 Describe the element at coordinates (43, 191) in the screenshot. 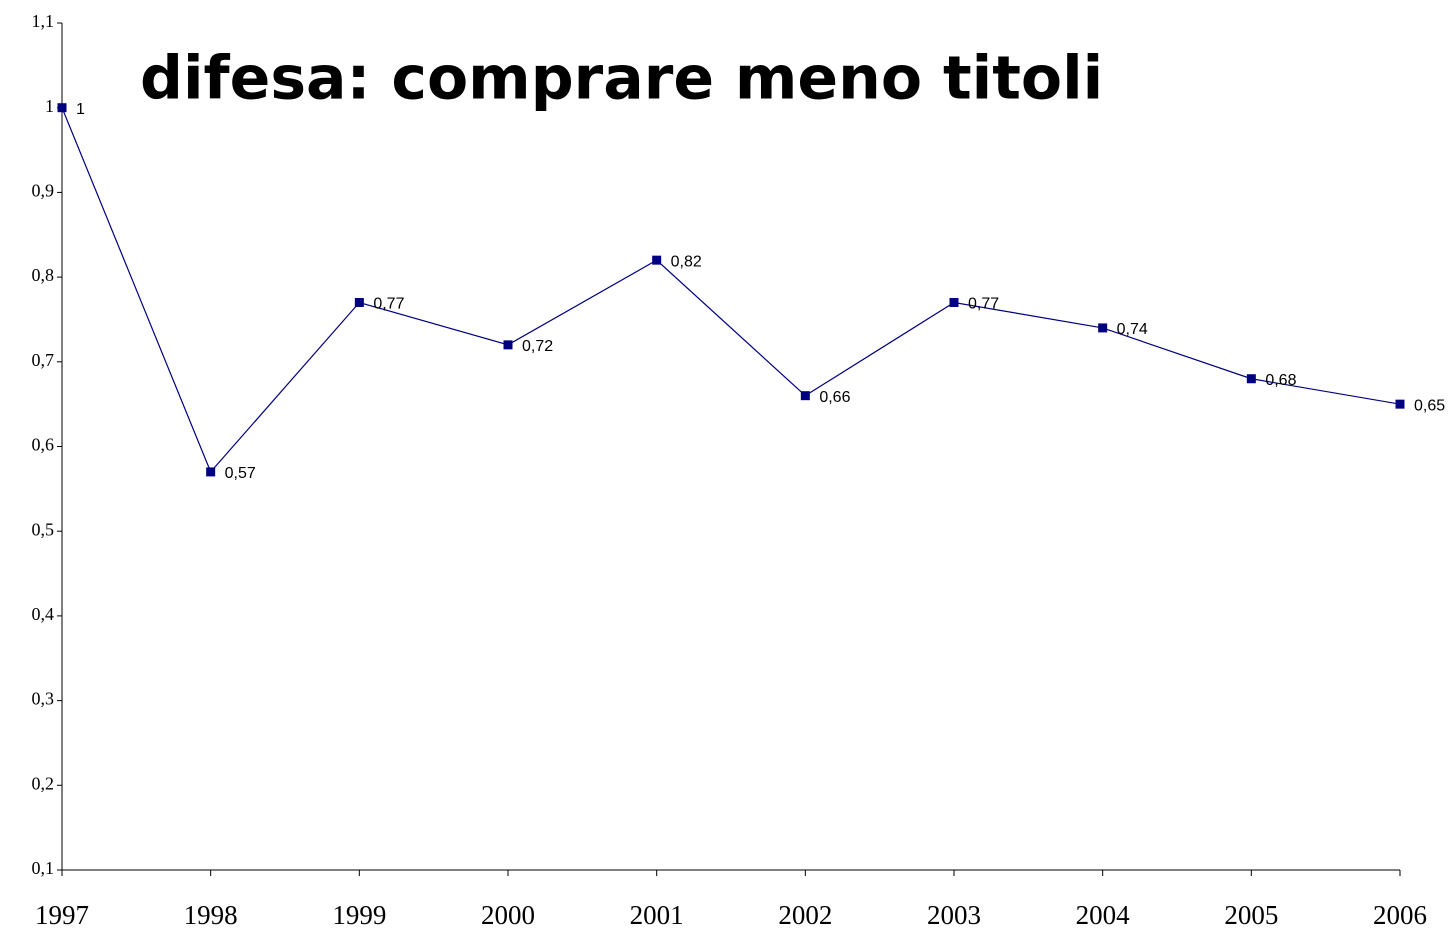

I see `y-tick-label: 0,9` at that location.